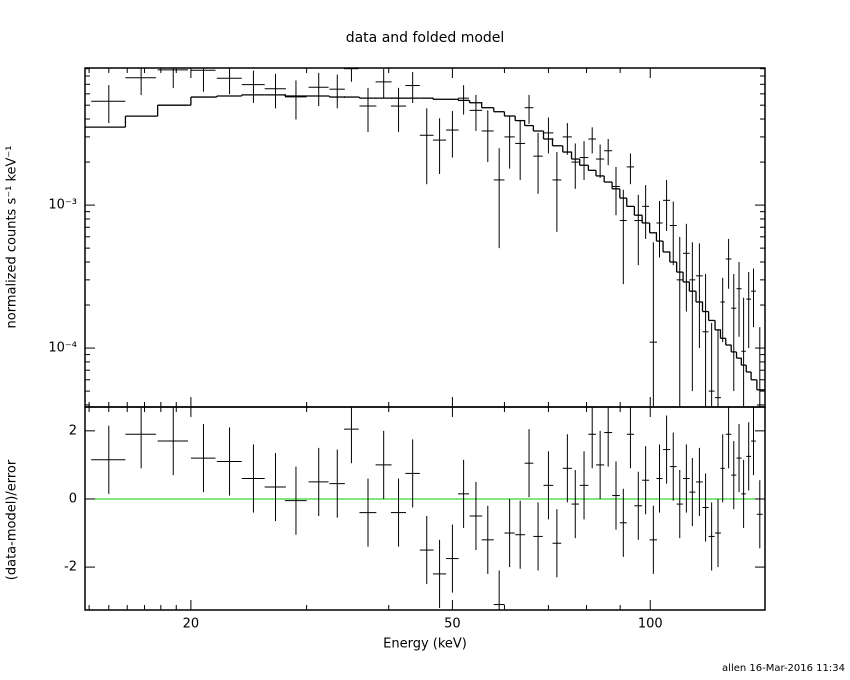 The image size is (850, 680). I want to click on y-axis-label: normalized counts s⁻¹ keV⁻¹, so click(12, 237).